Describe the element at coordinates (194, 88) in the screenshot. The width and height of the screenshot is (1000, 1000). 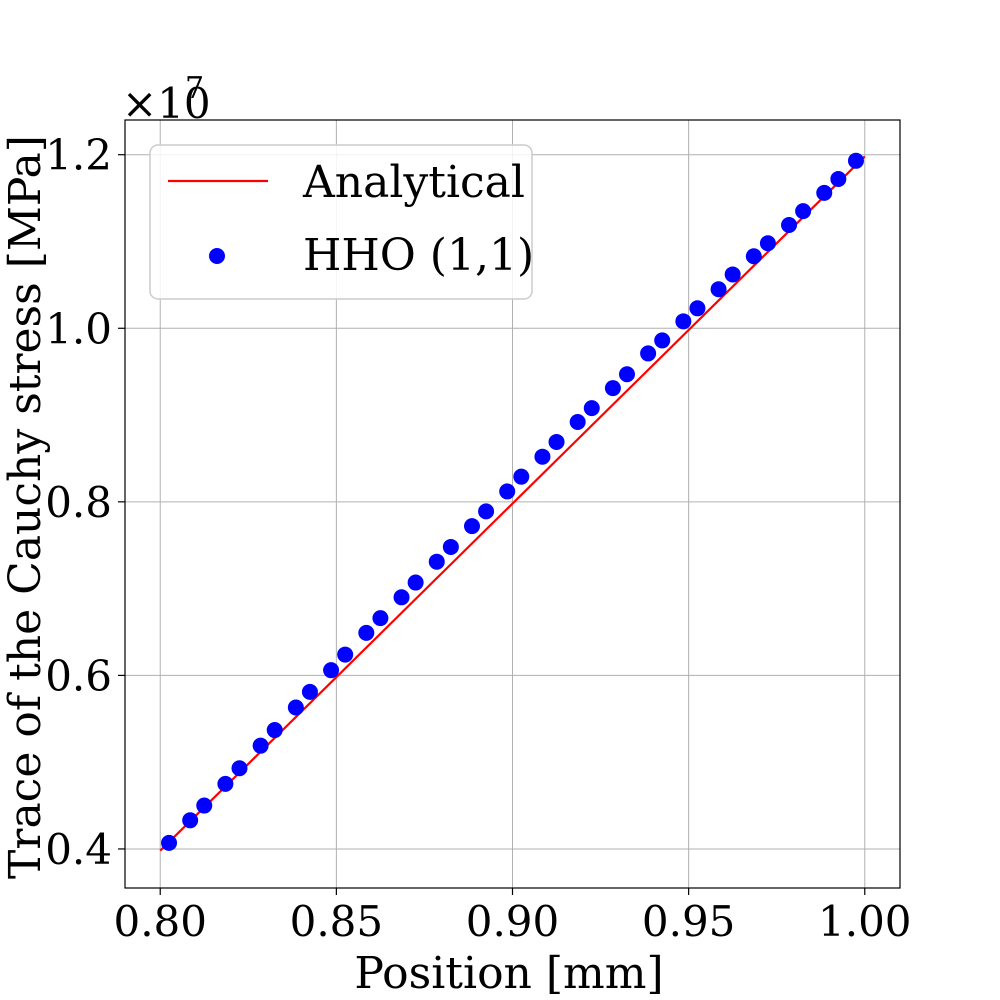
I see `y-multiplier-exponent: 7` at that location.